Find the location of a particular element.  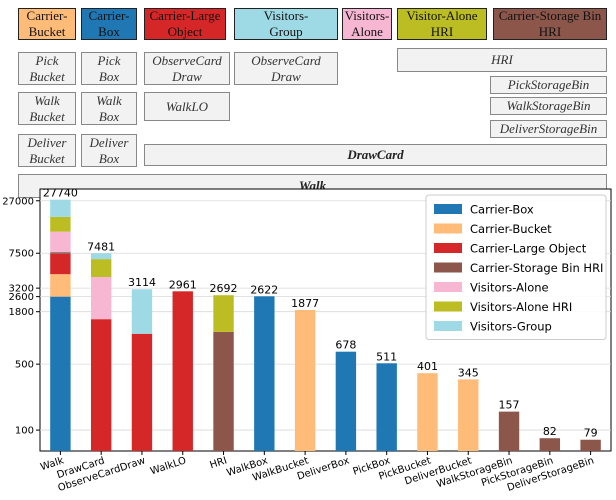

task-walk-box: Walk Box is located at coordinates (109, 108).